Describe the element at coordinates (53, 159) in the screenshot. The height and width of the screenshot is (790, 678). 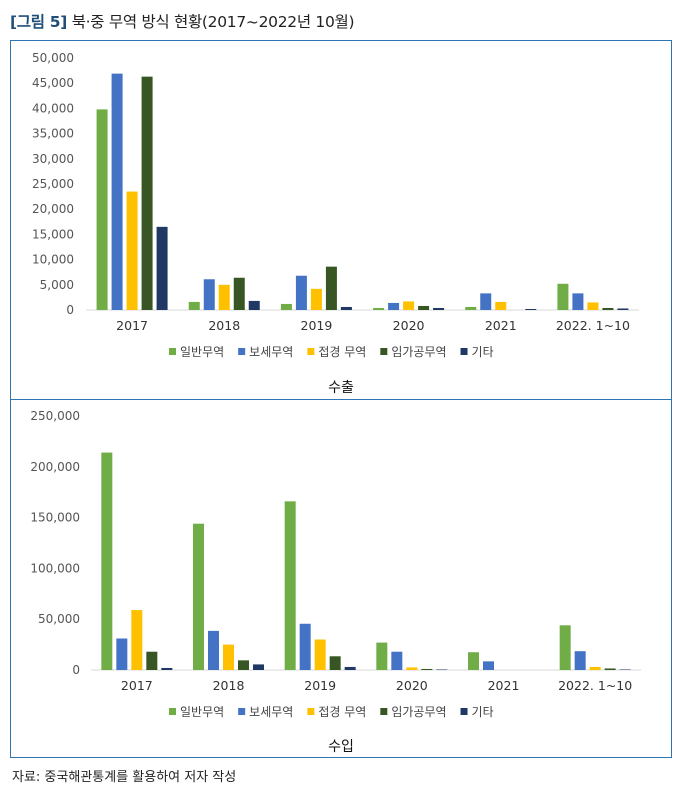
I see `y-tick-label: 30,000` at that location.